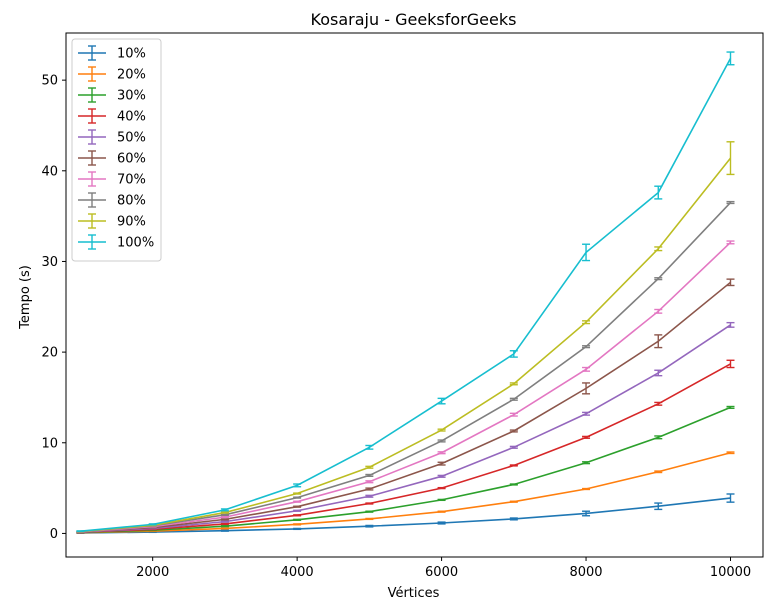 The width and height of the screenshot is (781, 608). I want to click on series-20pct, so click(405, 492).